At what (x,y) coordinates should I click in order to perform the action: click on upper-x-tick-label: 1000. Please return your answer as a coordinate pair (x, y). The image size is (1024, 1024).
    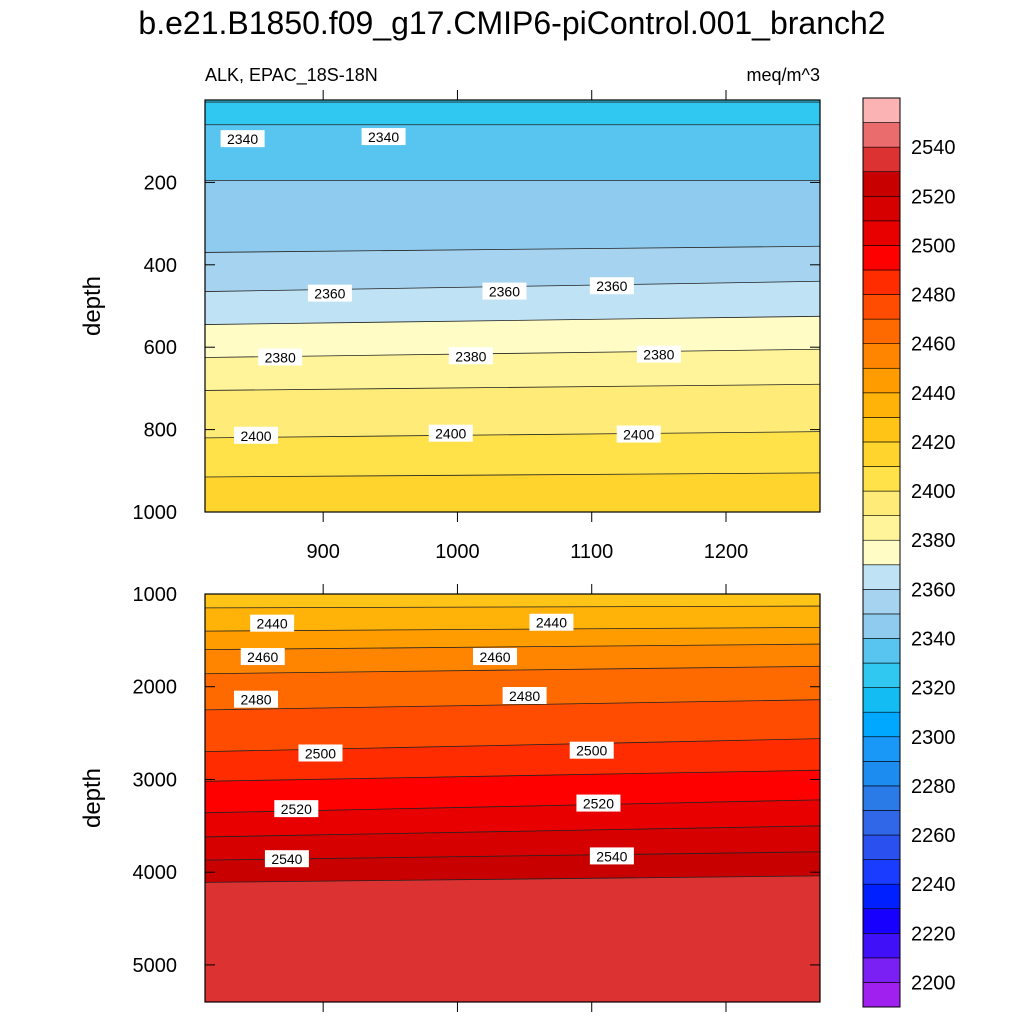
    Looking at the image, I should click on (457, 552).